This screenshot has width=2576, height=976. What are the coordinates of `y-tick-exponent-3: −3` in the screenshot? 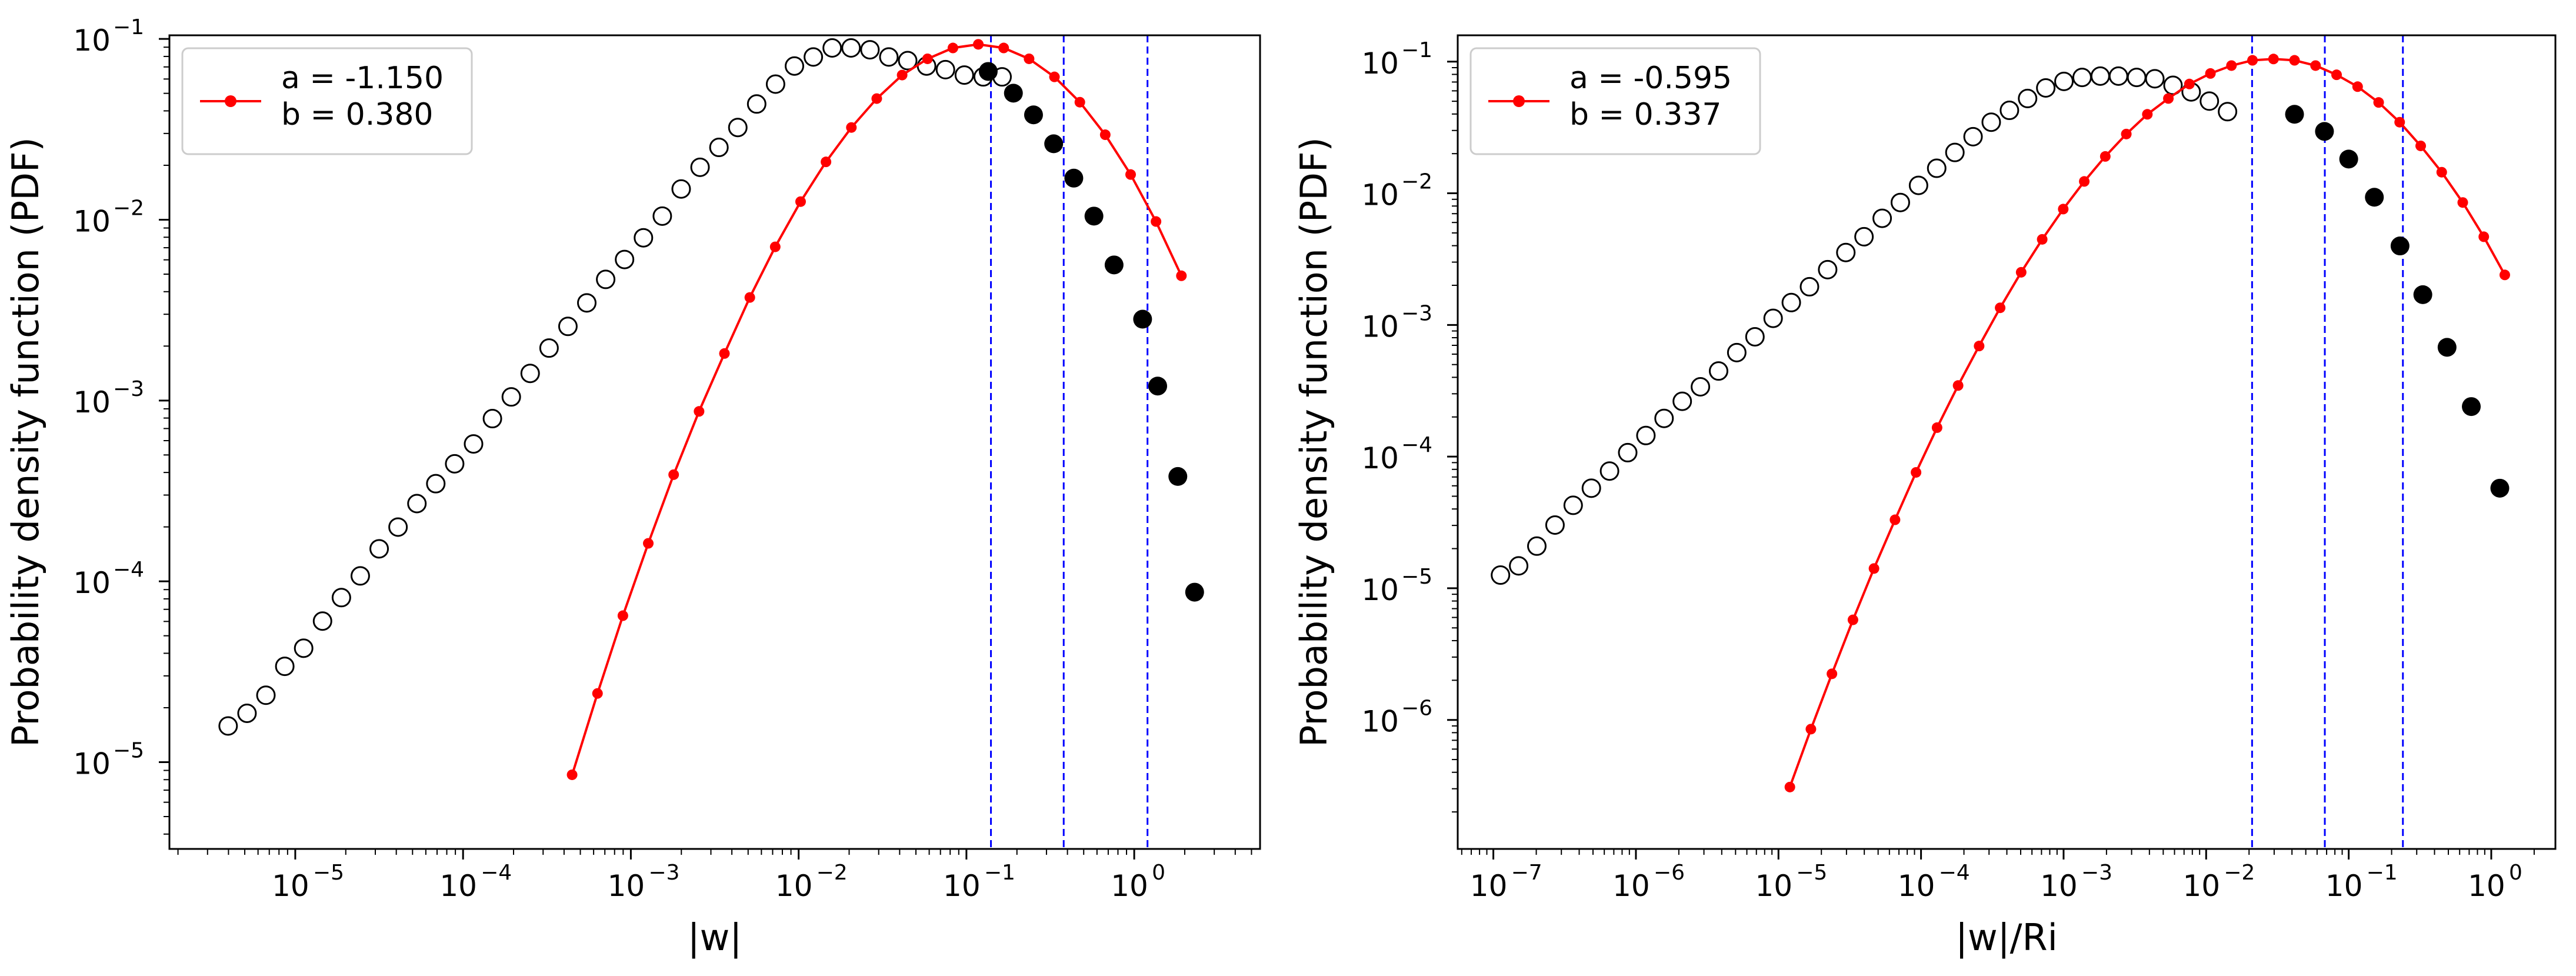 It's located at (1417, 313).